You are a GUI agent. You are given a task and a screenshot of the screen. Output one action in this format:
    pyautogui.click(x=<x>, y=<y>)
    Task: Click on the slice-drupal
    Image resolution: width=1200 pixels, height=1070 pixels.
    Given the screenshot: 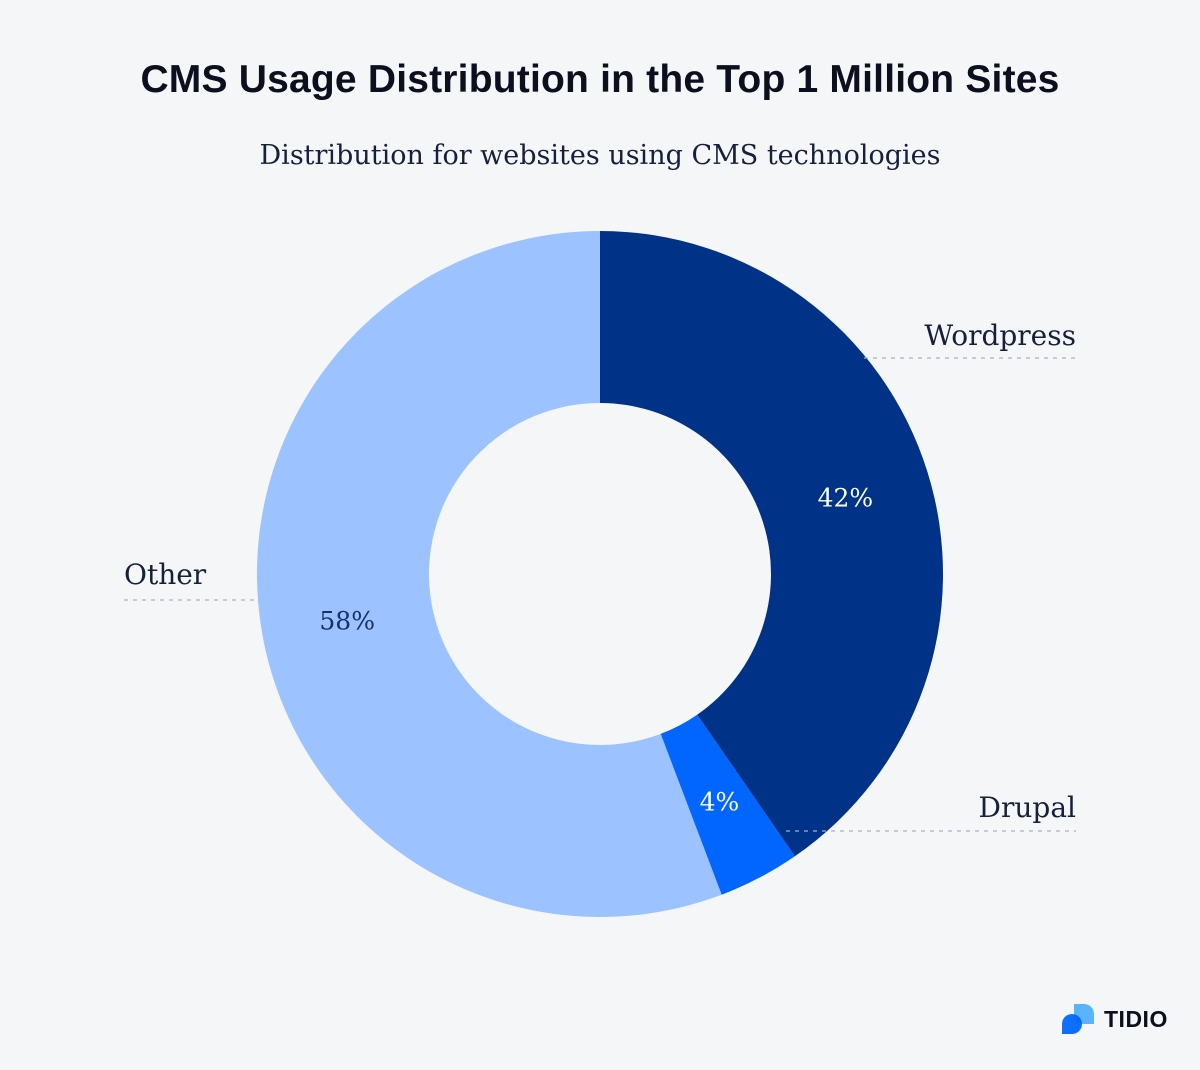 What is the action you would take?
    pyautogui.click(x=727, y=804)
    